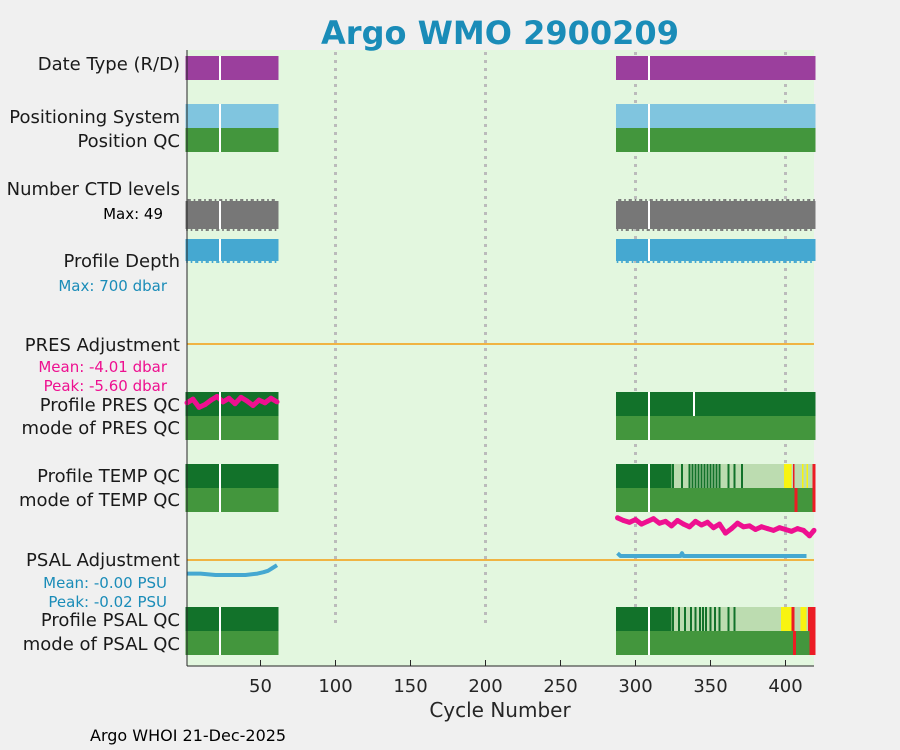 Image resolution: width=900 pixels, height=750 pixels. What do you see at coordinates (785, 686) in the screenshot?
I see `x-tick-label-400: 400` at bounding box center [785, 686].